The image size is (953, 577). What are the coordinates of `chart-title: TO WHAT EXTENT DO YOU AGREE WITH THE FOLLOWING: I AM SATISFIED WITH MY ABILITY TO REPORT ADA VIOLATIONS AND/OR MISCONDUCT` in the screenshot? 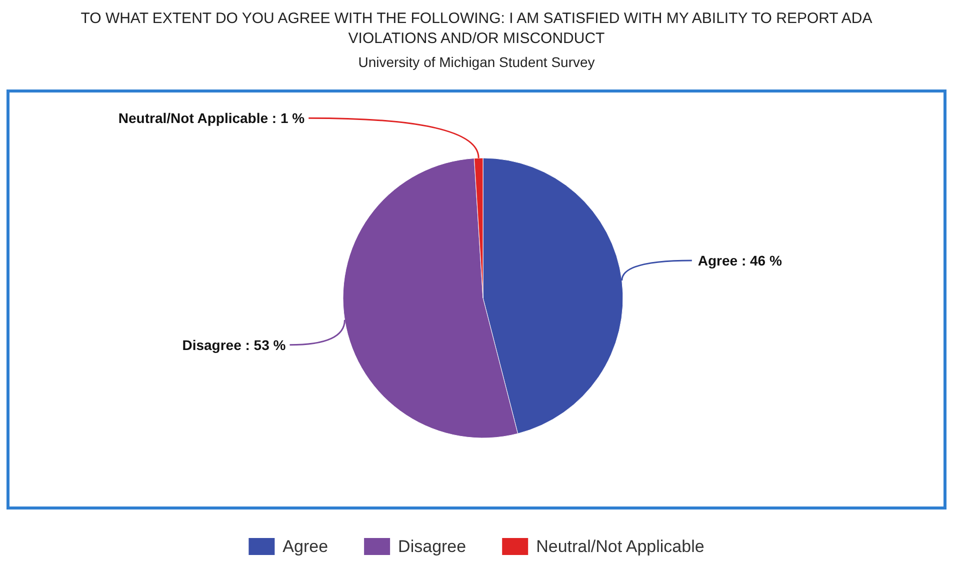 It's located at (476, 28).